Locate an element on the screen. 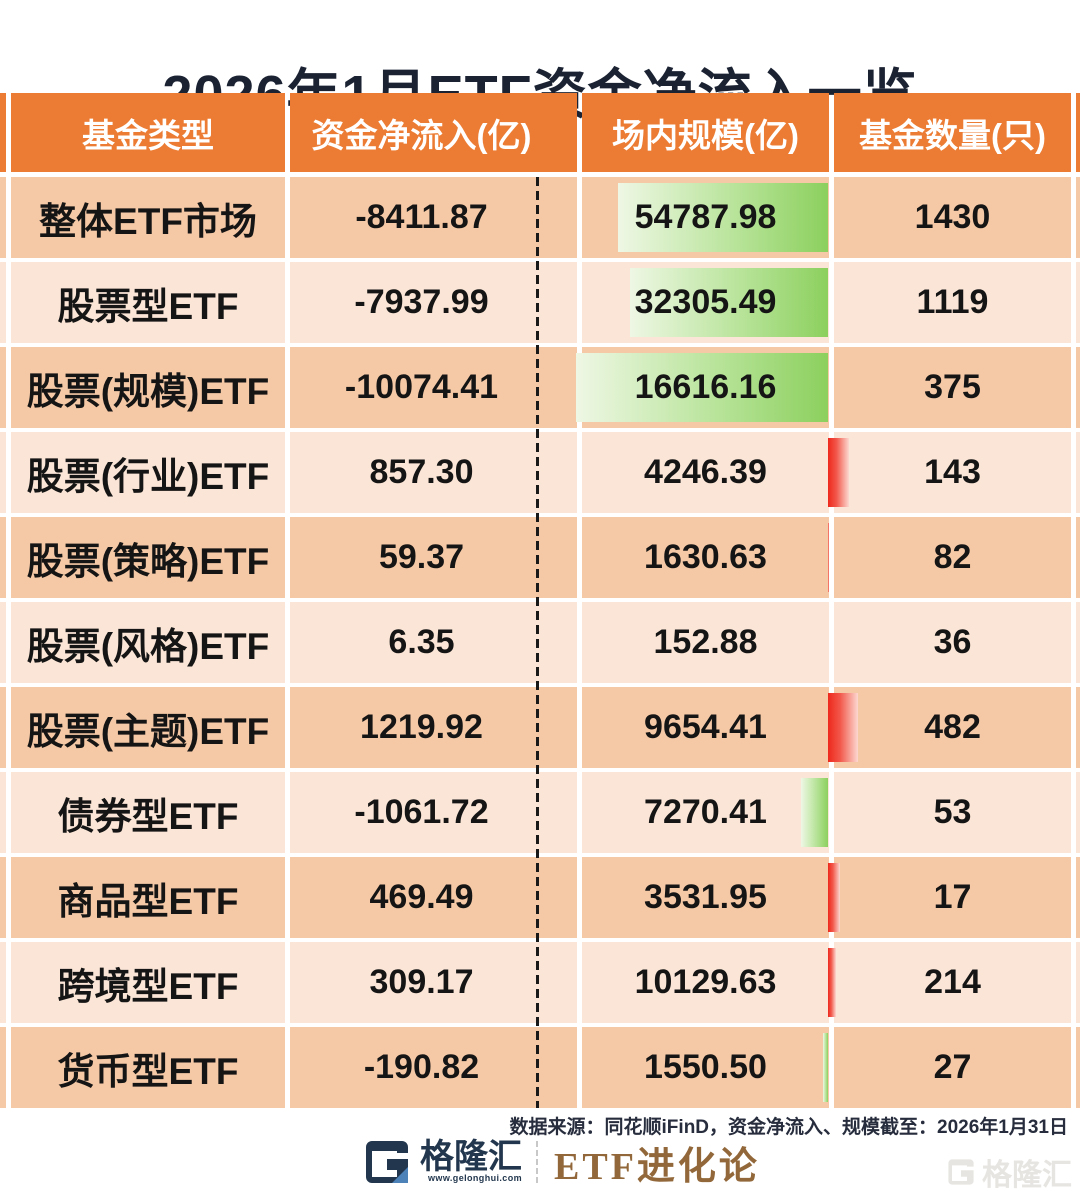  table-row: 股票(行业)ETF 857.30 4246.39 143 is located at coordinates (540, 472).